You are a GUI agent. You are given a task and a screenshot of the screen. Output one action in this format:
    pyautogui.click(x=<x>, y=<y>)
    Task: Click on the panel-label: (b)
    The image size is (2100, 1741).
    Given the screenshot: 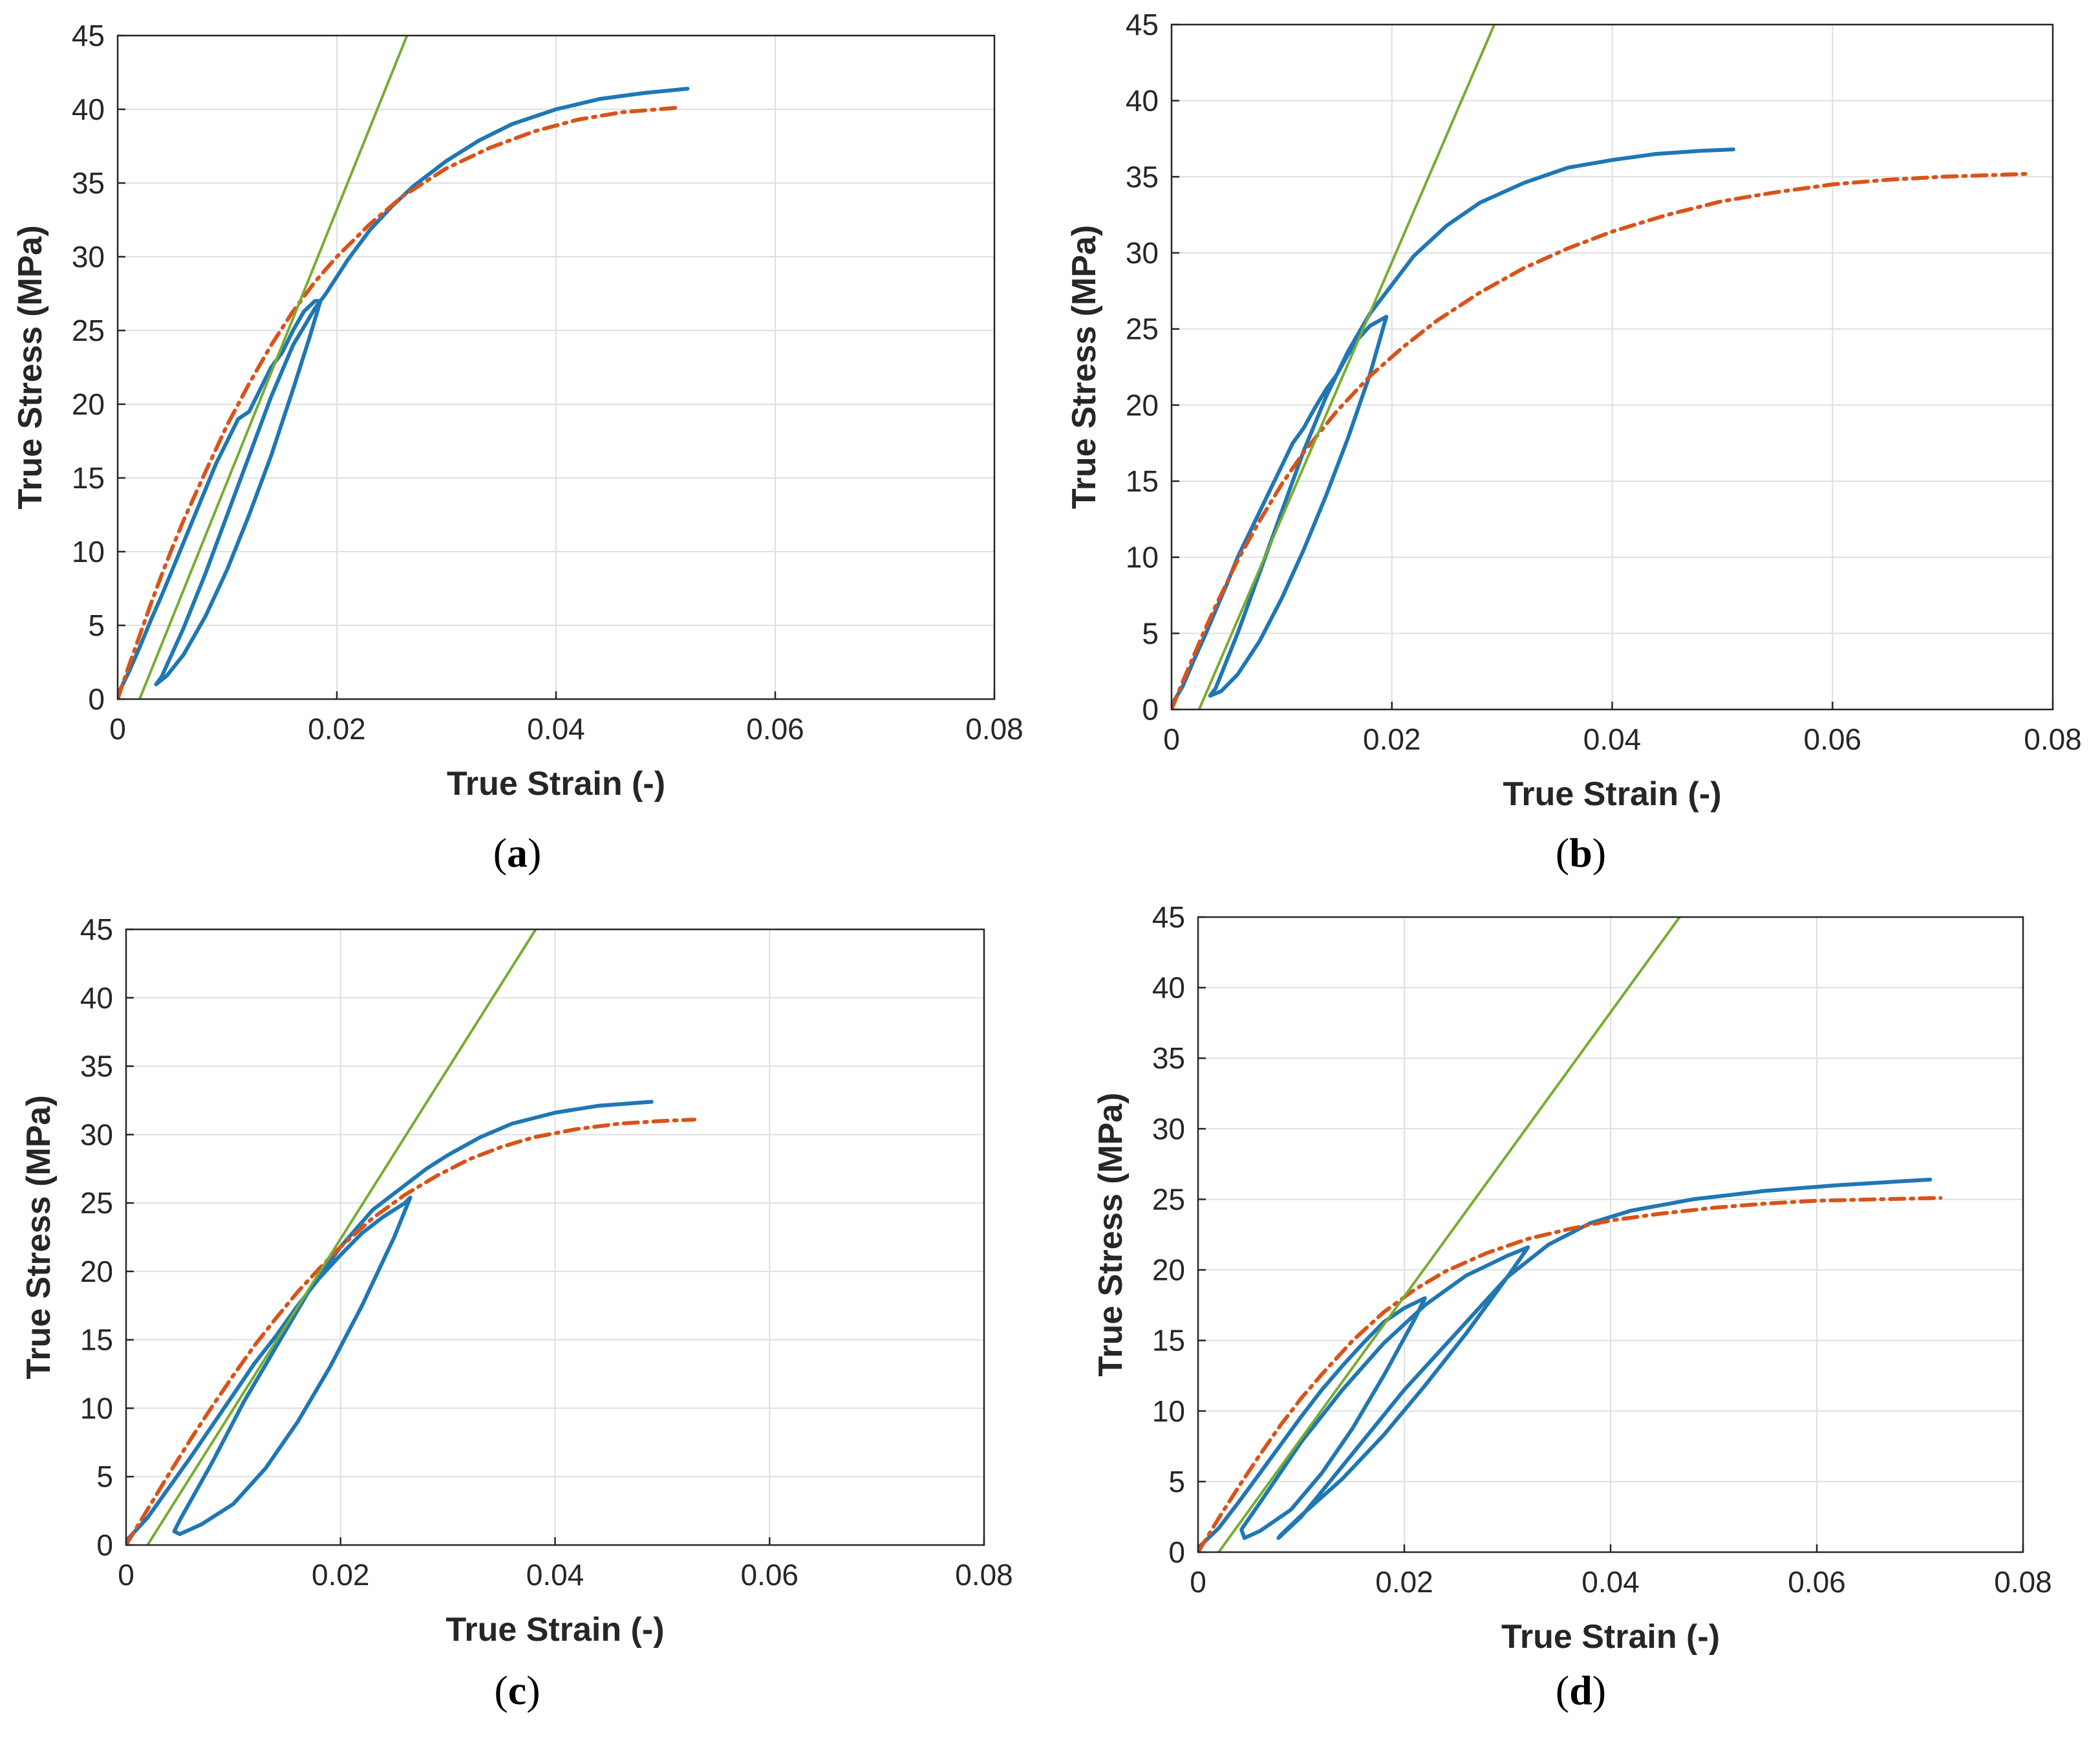 What is the action you would take?
    pyautogui.click(x=1581, y=853)
    